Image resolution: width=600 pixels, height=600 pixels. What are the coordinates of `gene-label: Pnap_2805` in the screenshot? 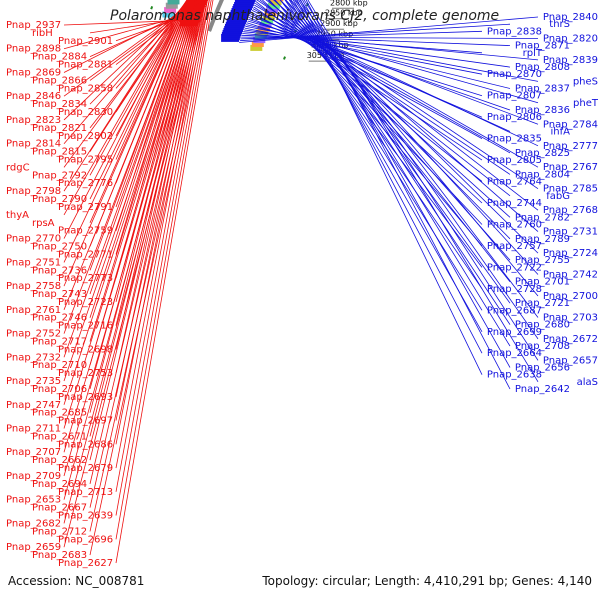 It's located at (514, 160).